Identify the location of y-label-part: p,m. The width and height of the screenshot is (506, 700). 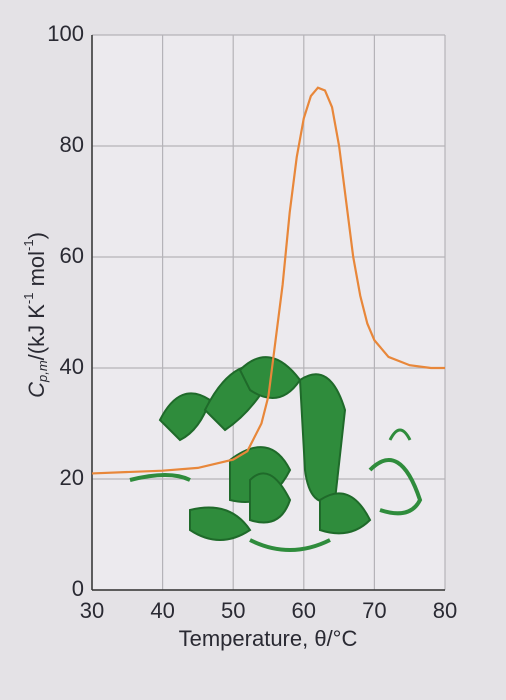
(42, 371).